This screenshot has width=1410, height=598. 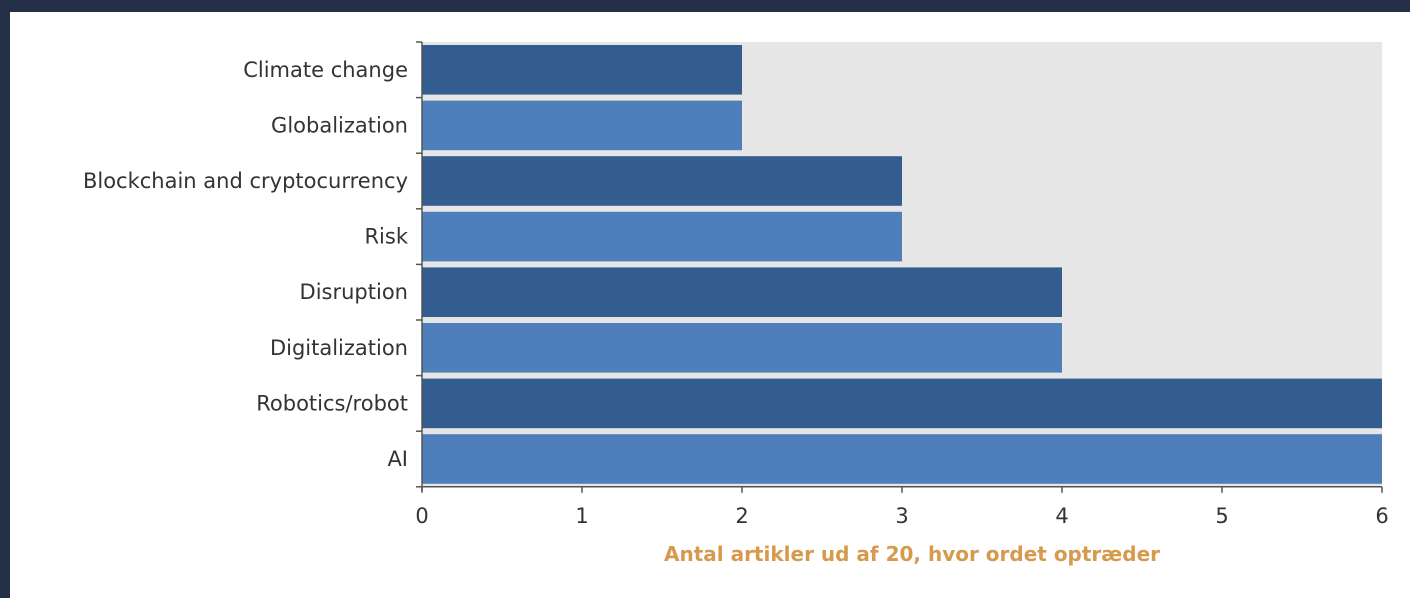 What do you see at coordinates (354, 292) in the screenshot?
I see `category-label: Disruption` at bounding box center [354, 292].